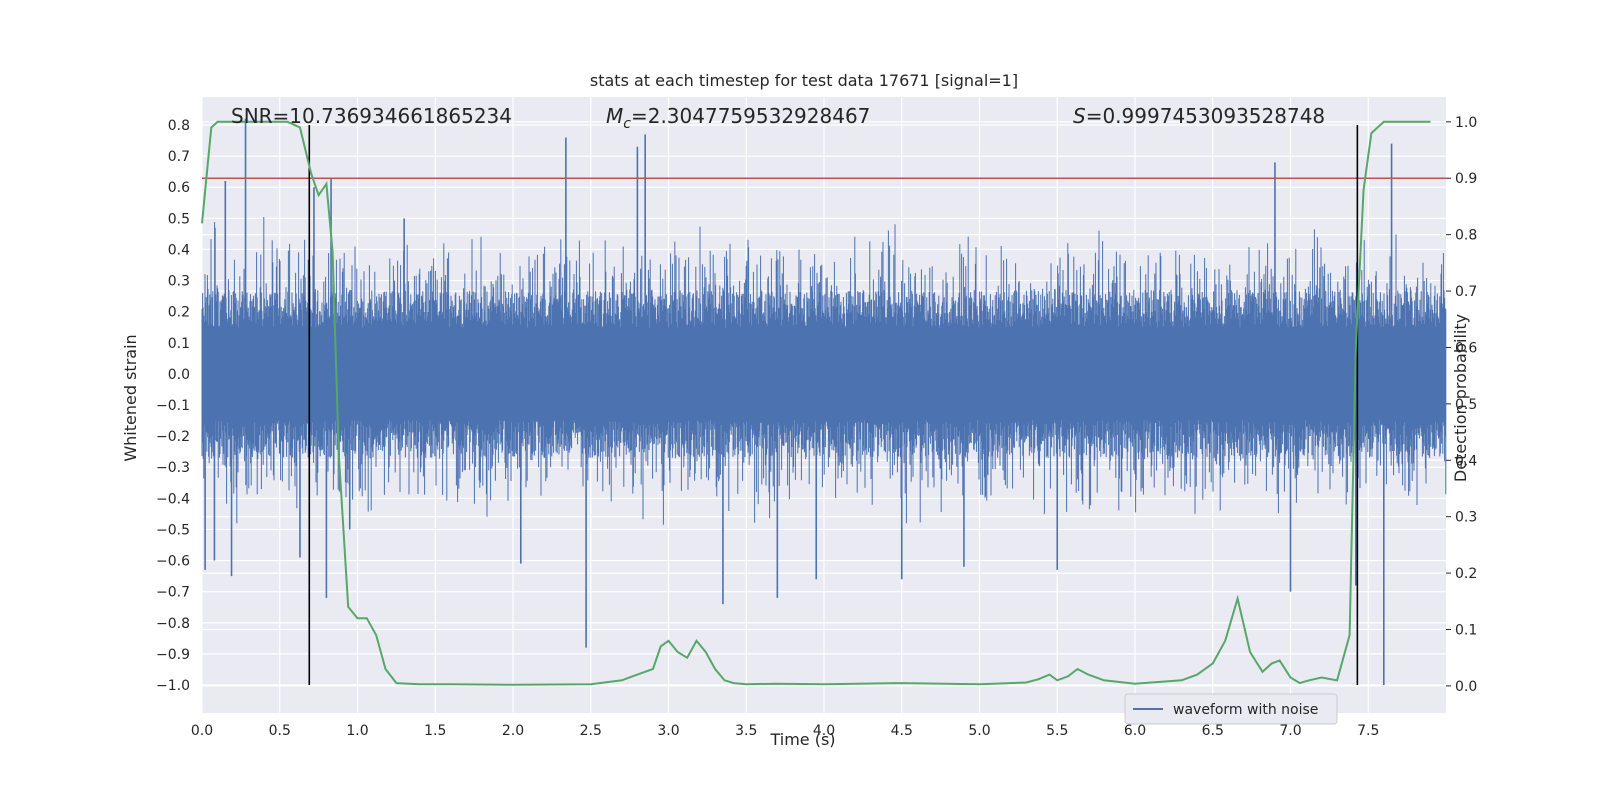  Describe the element at coordinates (173, 593) in the screenshot. I see `y-tick-label: −0.7` at that location.